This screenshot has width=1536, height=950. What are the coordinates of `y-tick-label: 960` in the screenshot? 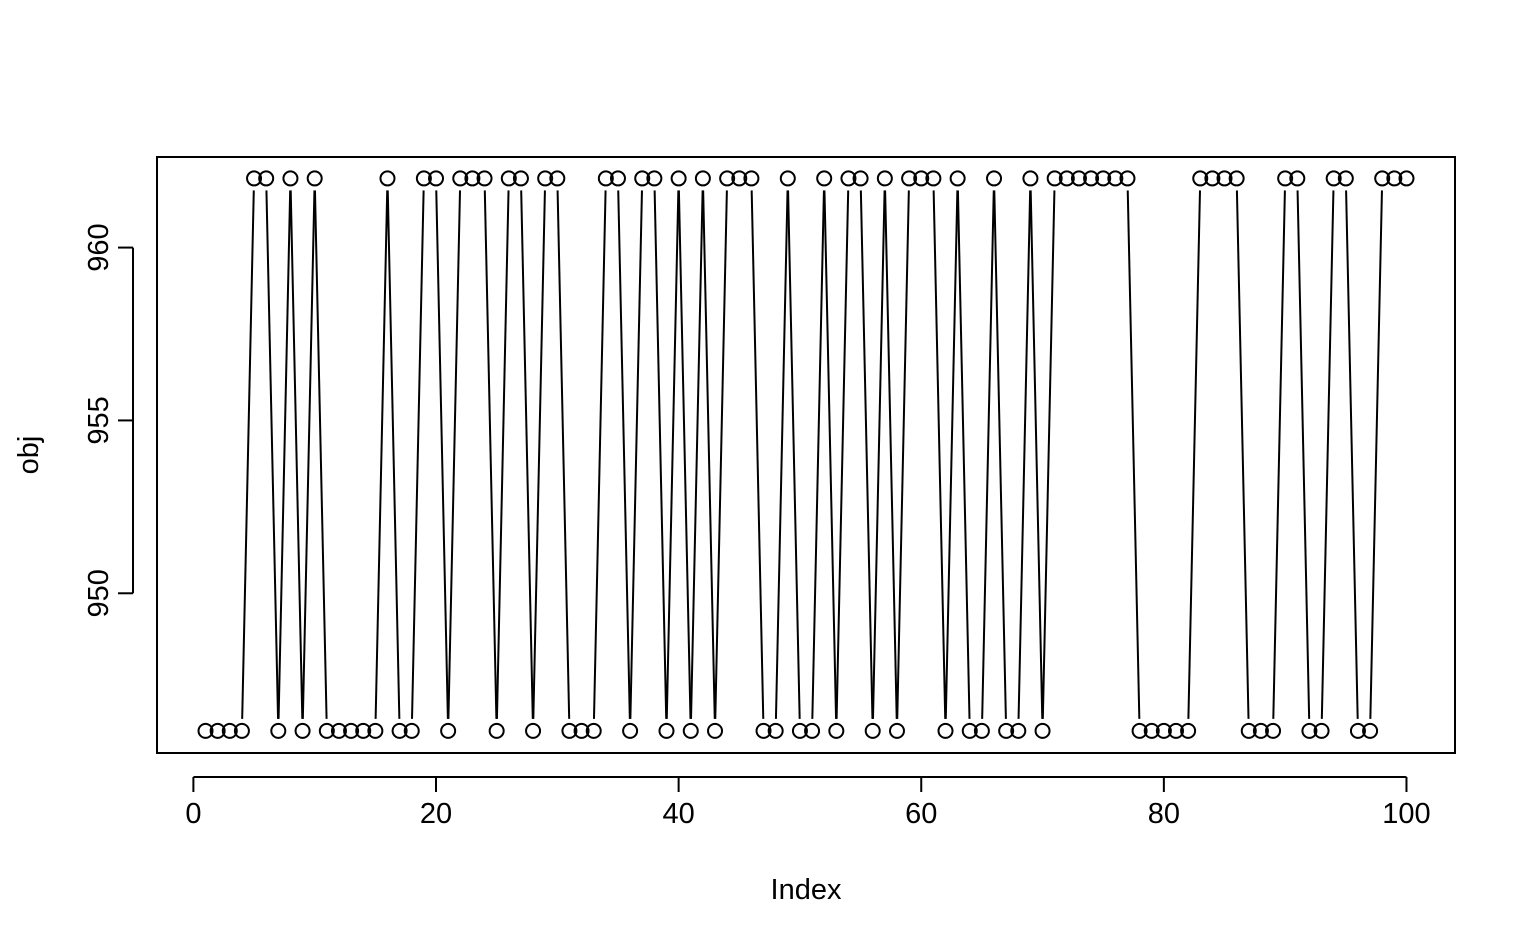 It's located at (99, 247).